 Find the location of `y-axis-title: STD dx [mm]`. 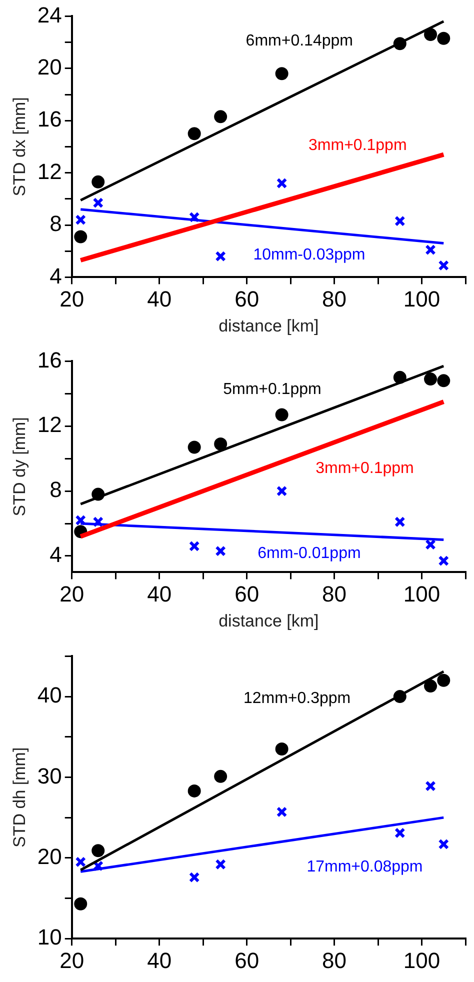

y-axis-title: STD dx [mm] is located at coordinates (19, 146).